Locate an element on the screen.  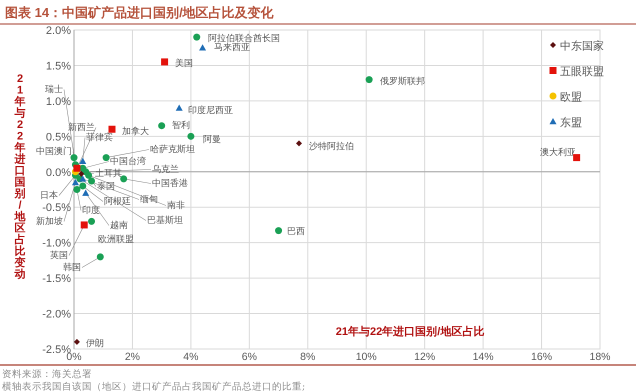
annotation: 马来西亚 is located at coordinates (232, 47).